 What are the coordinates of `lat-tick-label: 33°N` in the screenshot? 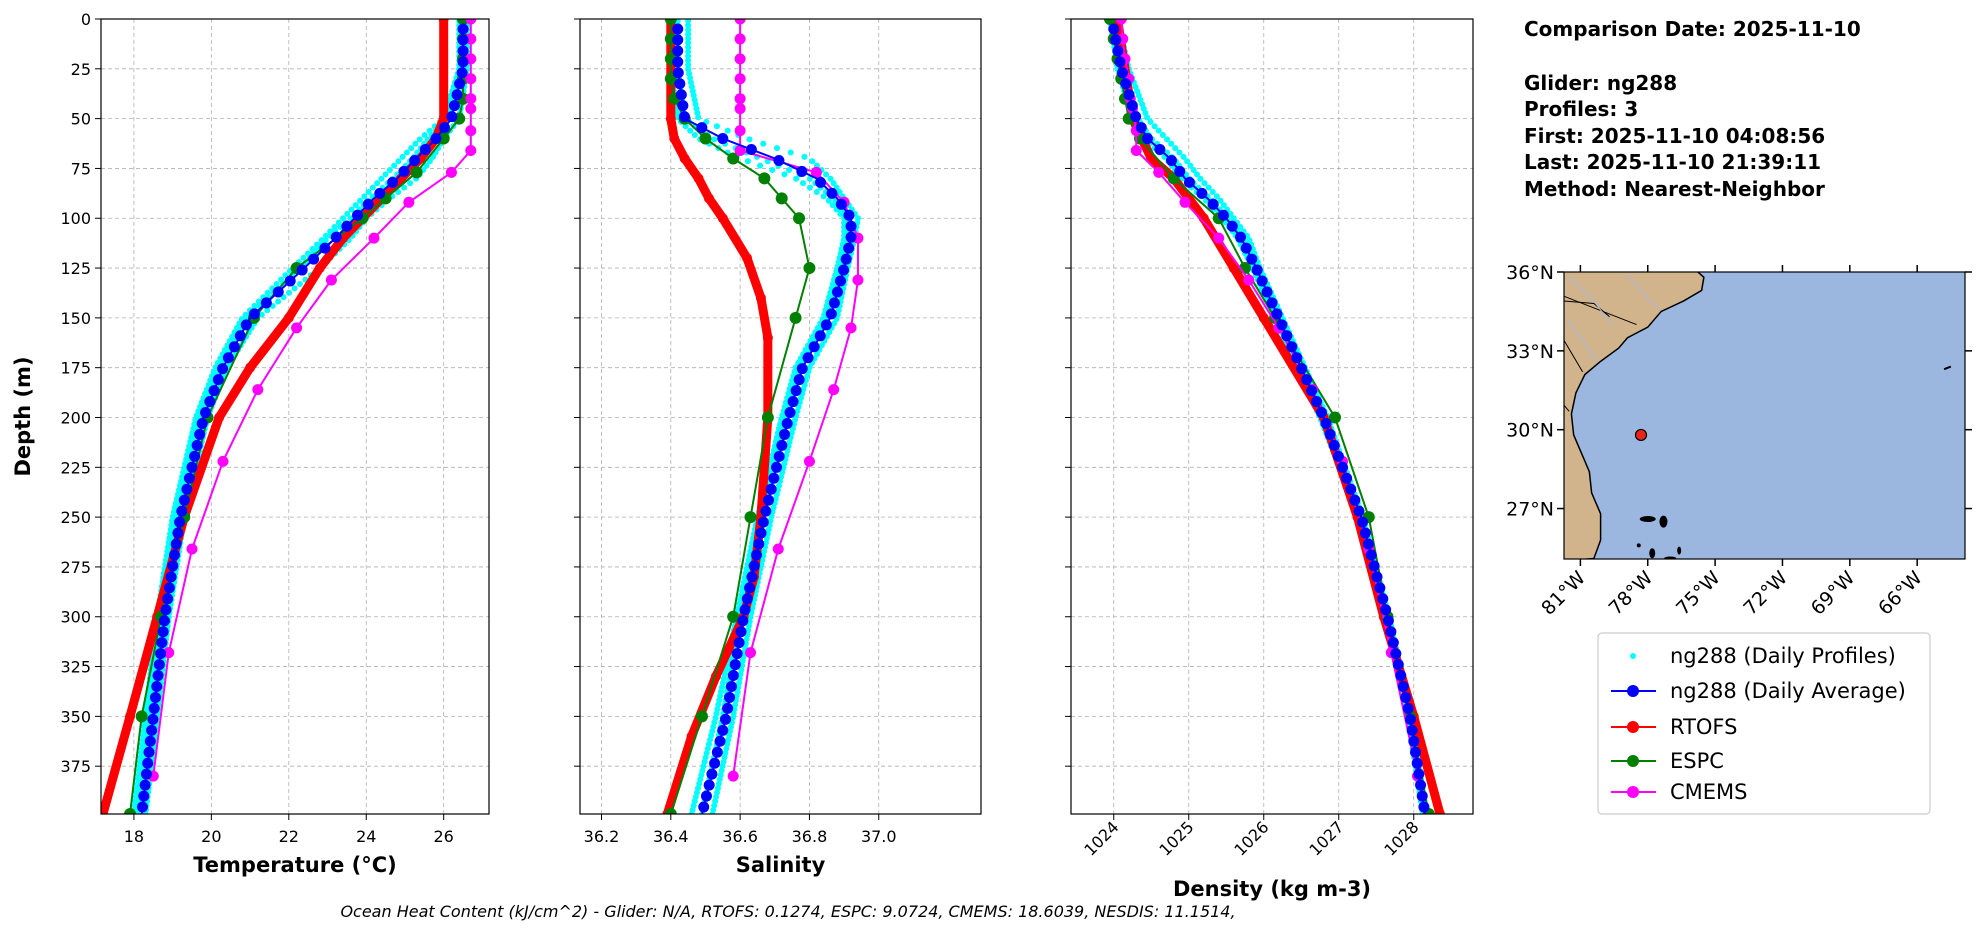 It's located at (1530, 352).